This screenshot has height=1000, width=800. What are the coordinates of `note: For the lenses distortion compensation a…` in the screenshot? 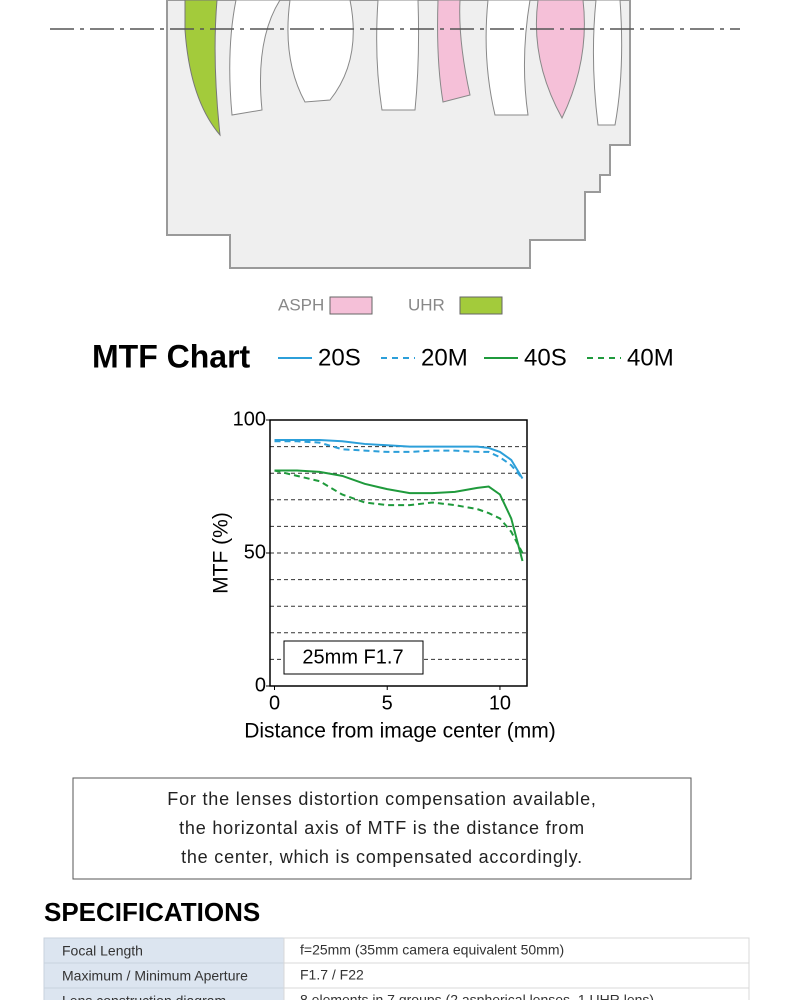 It's located at (381, 828).